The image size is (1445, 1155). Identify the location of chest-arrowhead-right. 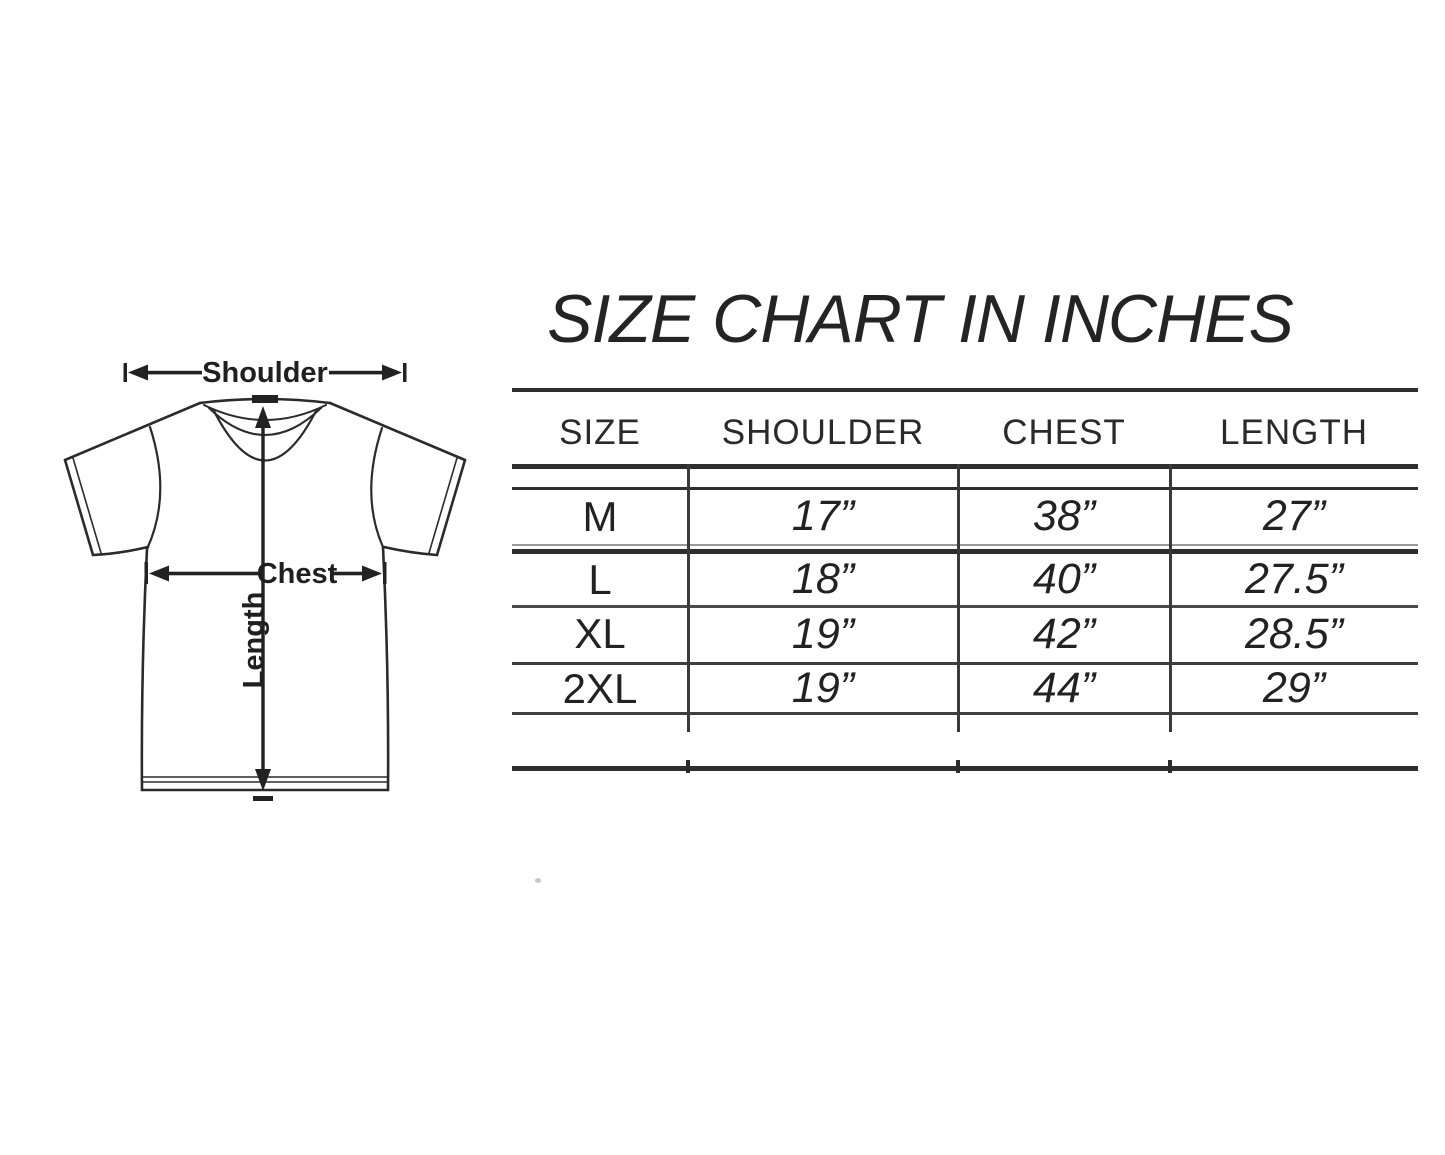
(372, 573).